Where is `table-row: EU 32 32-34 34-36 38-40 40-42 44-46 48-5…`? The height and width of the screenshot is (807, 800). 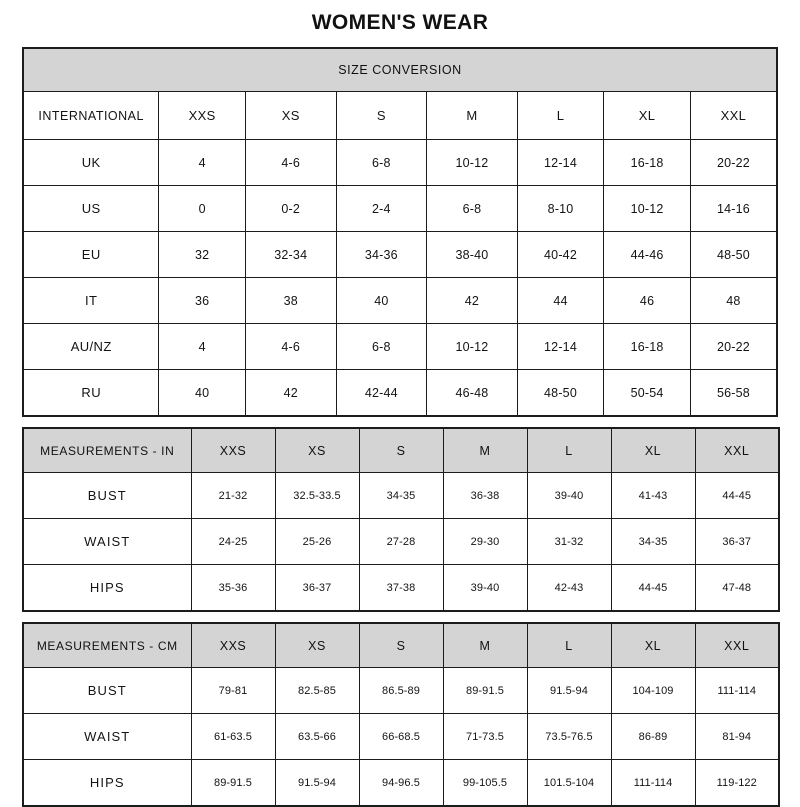
table-row: EU 32 32-34 34-36 38-40 40-42 44-46 48-5… is located at coordinates (400, 255).